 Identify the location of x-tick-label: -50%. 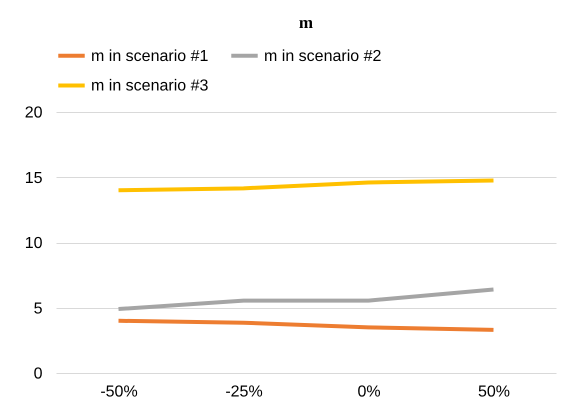
(119, 392).